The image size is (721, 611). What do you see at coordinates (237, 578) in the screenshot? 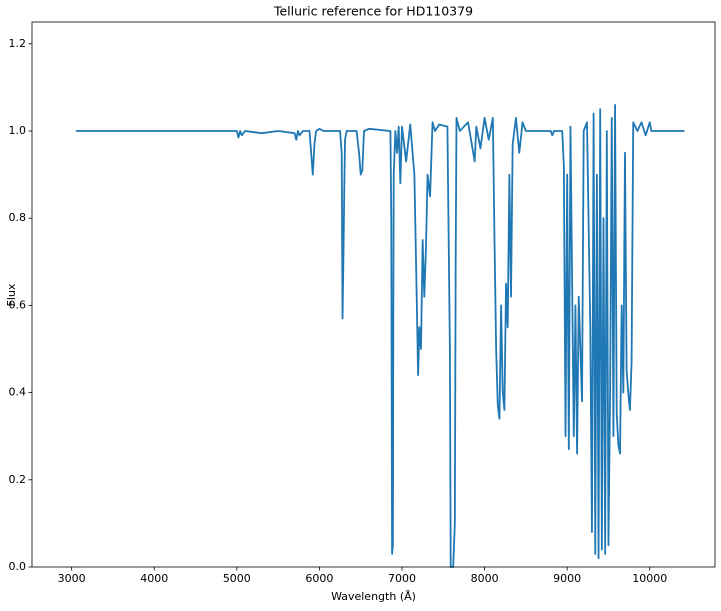
I see `x-tick-label: 5000` at bounding box center [237, 578].